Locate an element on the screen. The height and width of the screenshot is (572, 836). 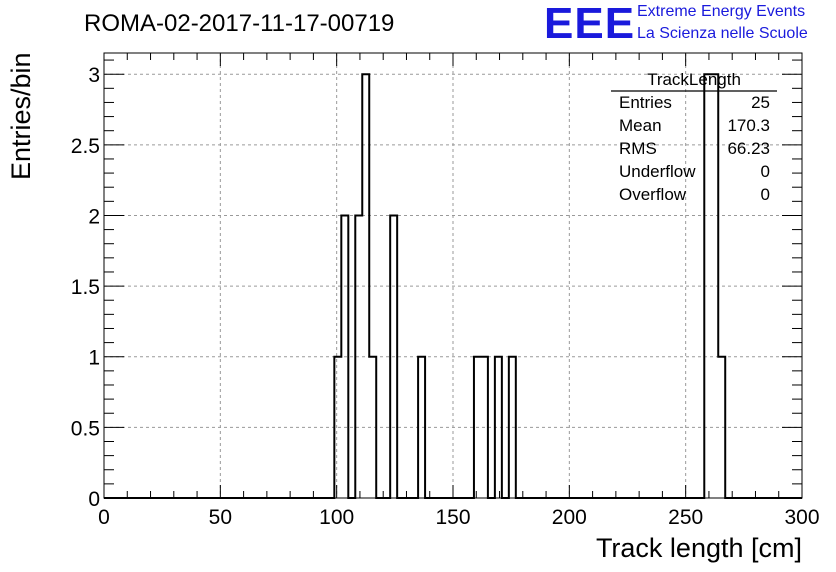
y-tick-label: 1 is located at coordinates (94, 358).